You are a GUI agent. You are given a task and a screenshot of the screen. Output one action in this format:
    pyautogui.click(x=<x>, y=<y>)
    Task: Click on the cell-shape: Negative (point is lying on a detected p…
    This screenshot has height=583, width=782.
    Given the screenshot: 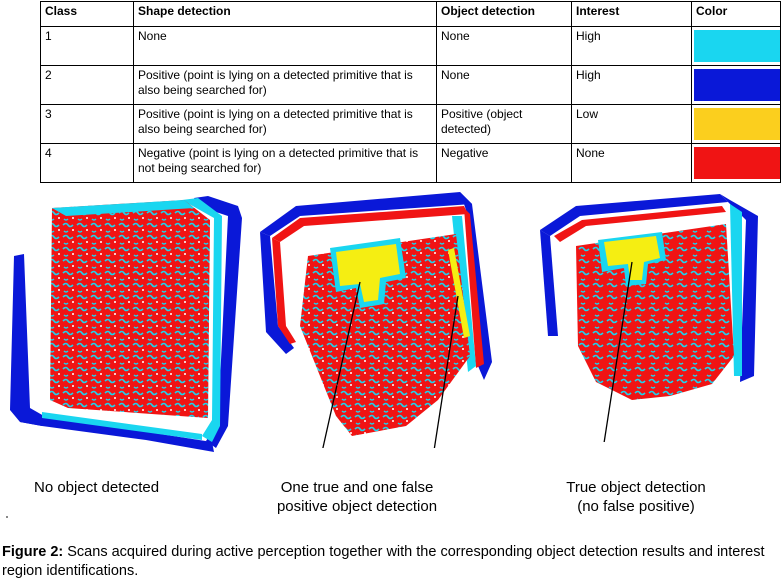 What is the action you would take?
    pyautogui.click(x=285, y=163)
    